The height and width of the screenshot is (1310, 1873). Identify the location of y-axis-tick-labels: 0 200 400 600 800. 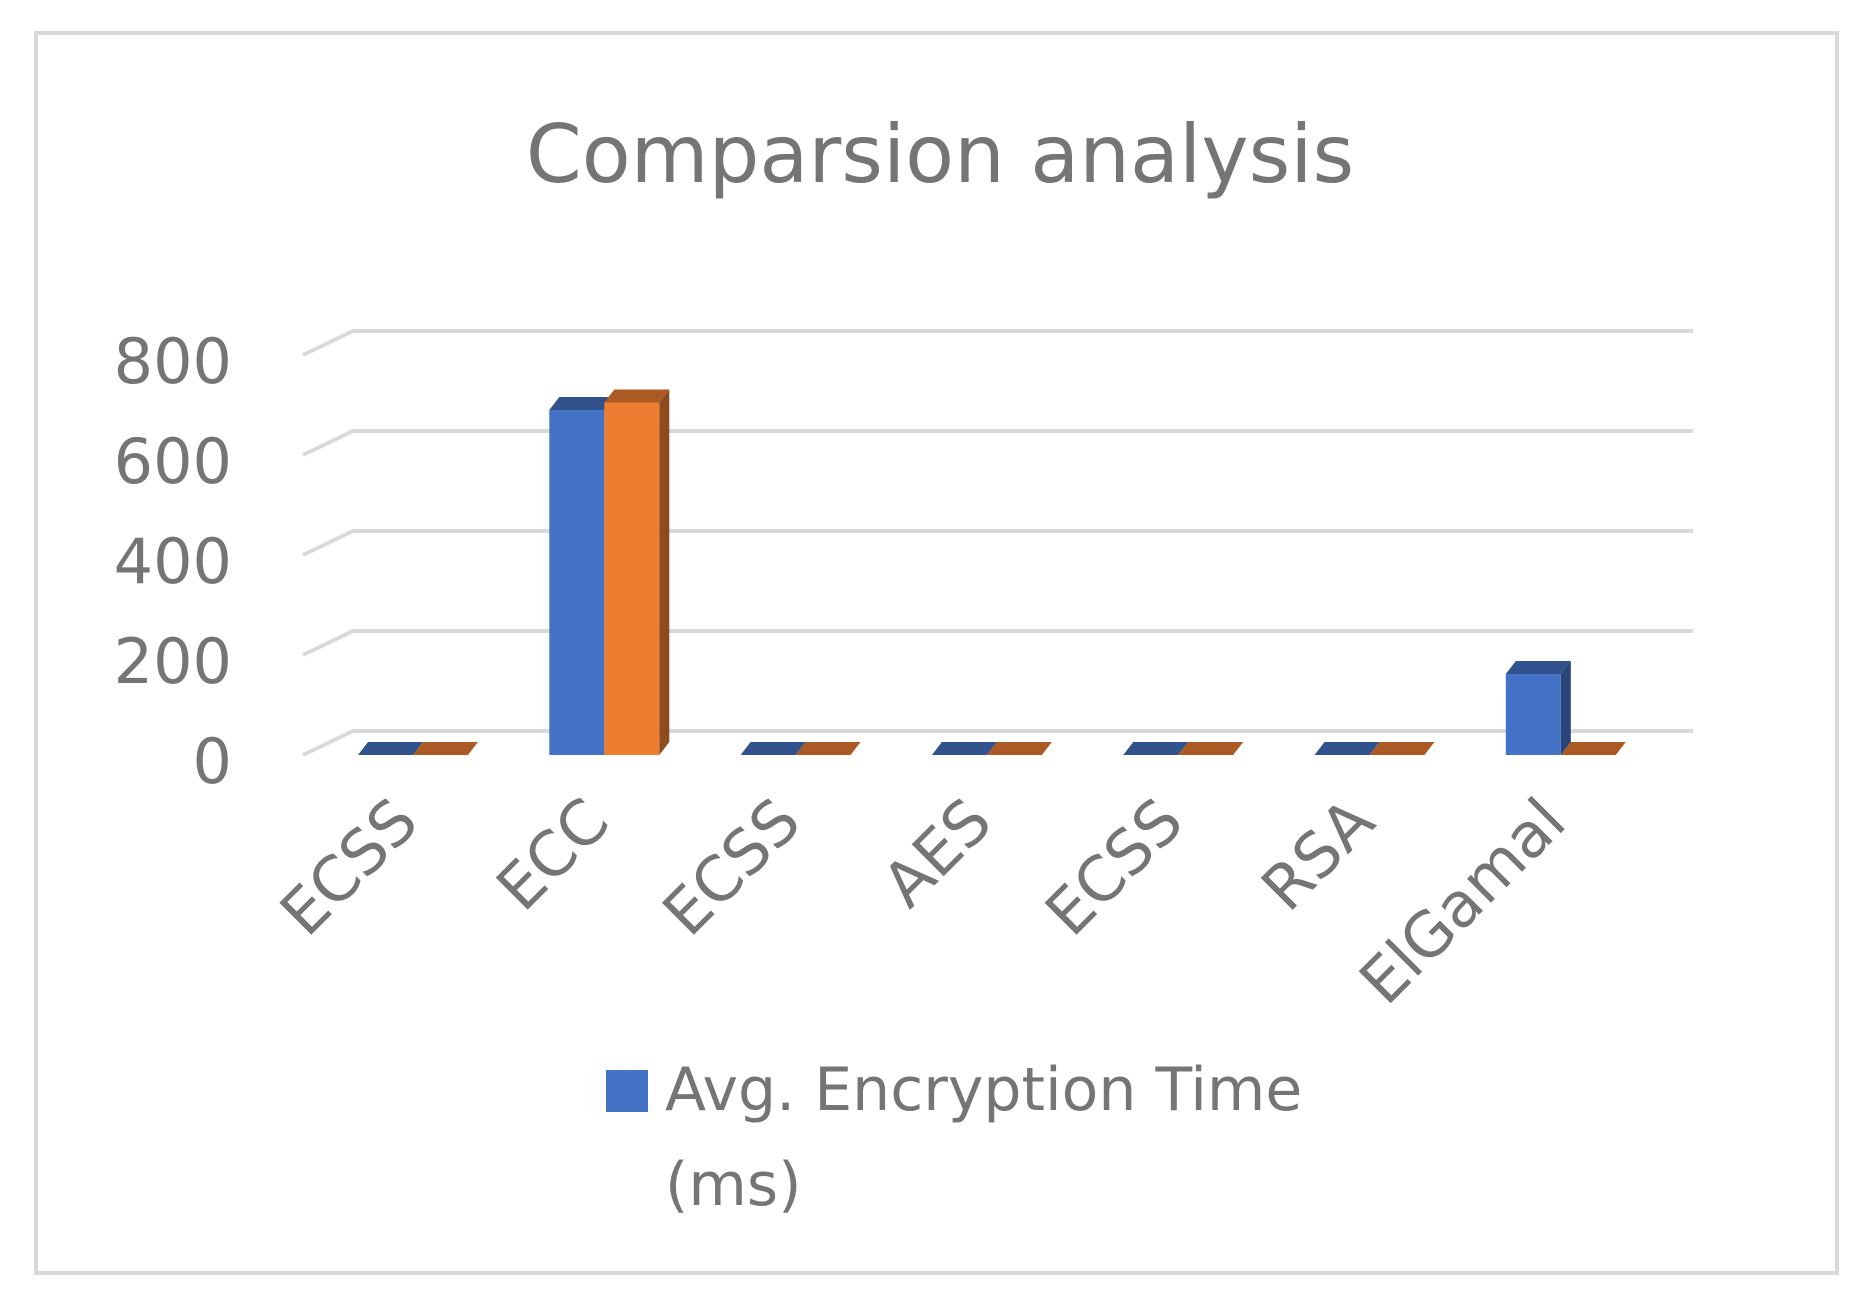
(173, 561).